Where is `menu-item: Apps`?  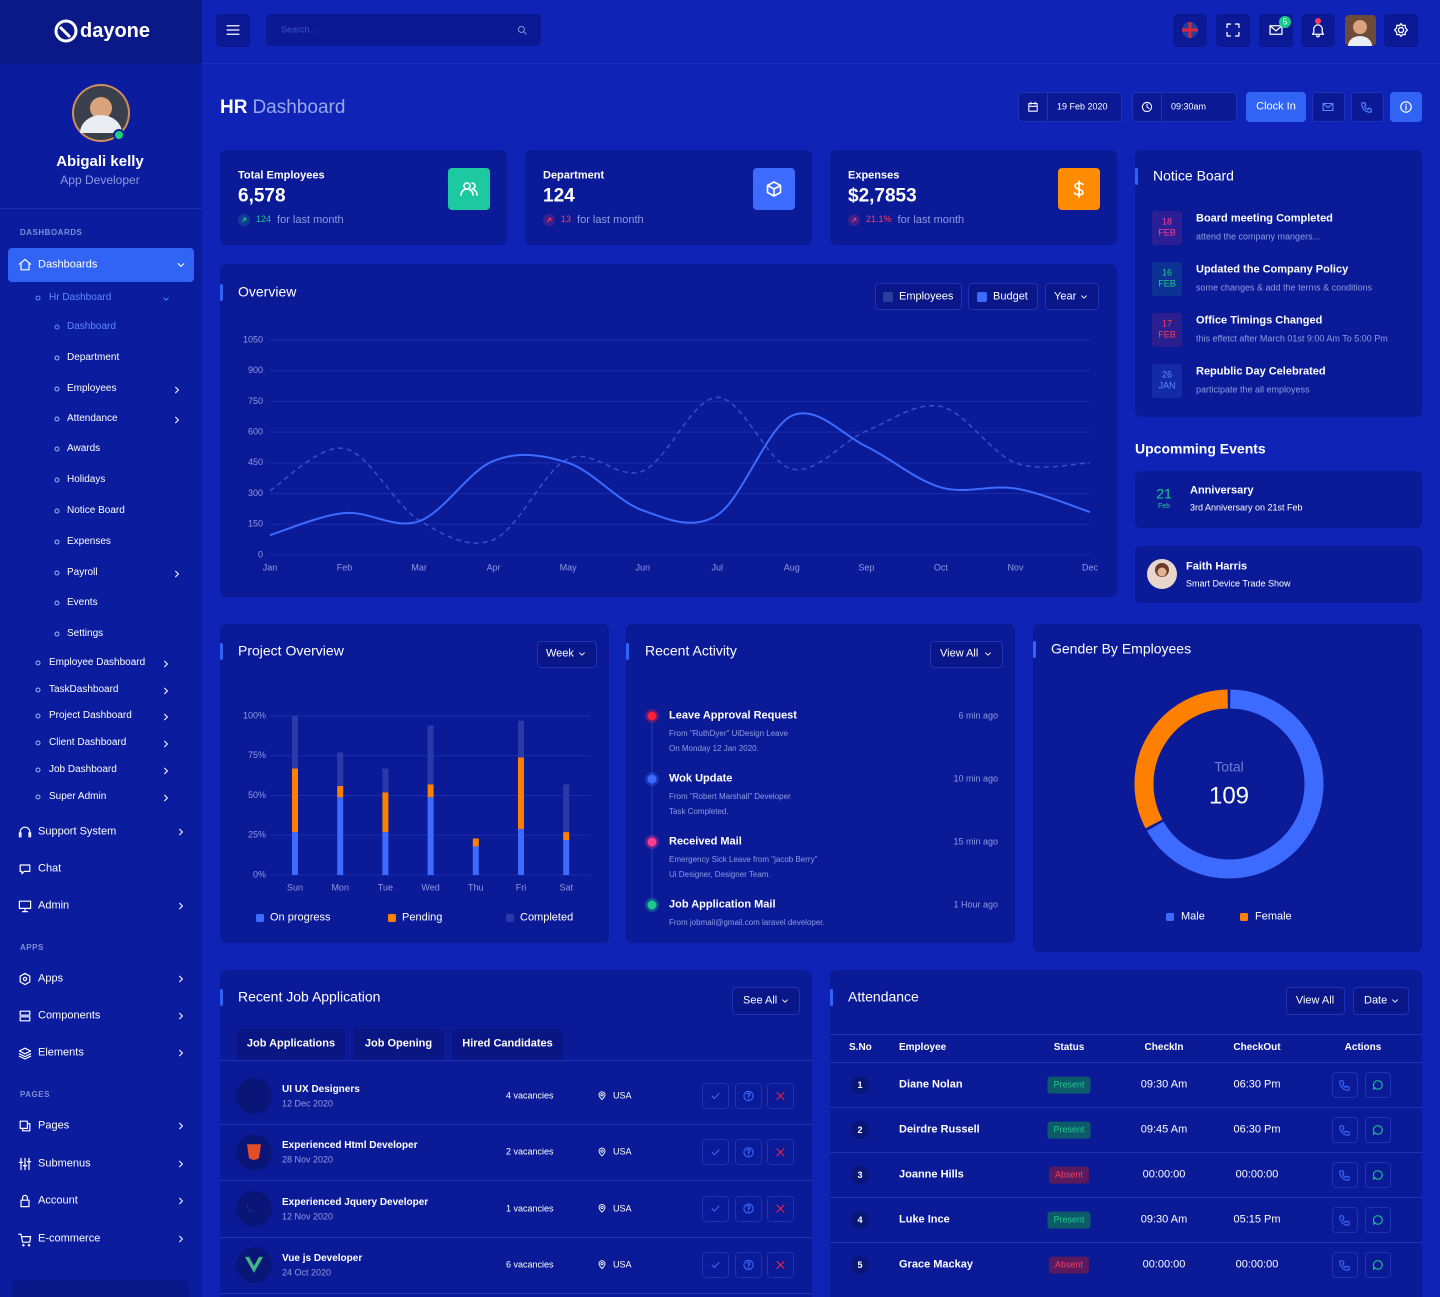 menu-item: Apps is located at coordinates (51, 978).